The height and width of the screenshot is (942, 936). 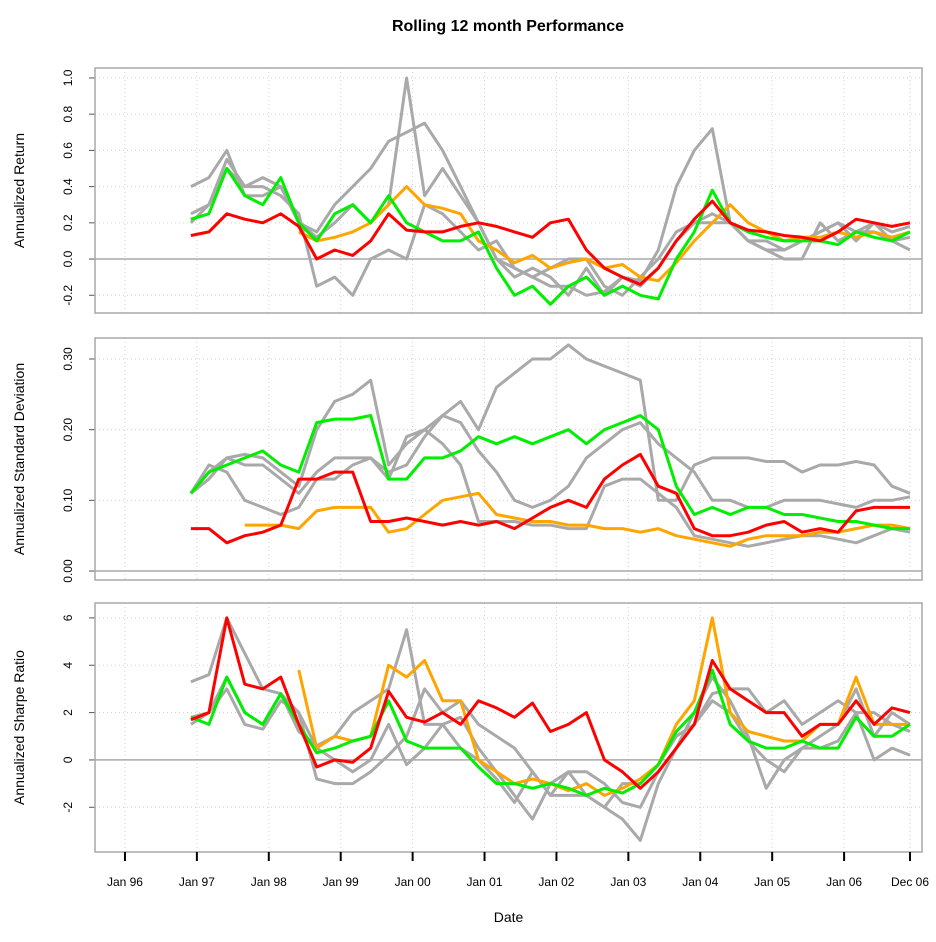 I want to click on y-tick-label: 0.2, so click(x=68, y=222).